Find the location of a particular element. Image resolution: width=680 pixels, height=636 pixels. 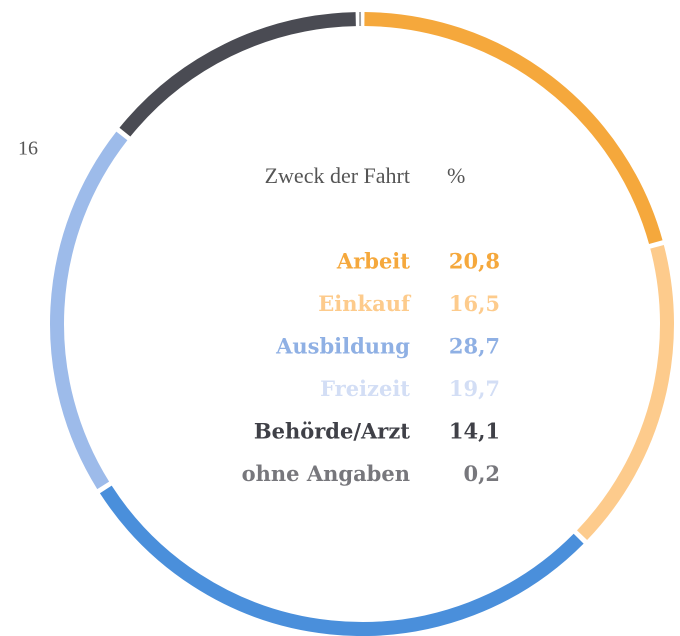

header-unit: % is located at coordinates (456, 175).